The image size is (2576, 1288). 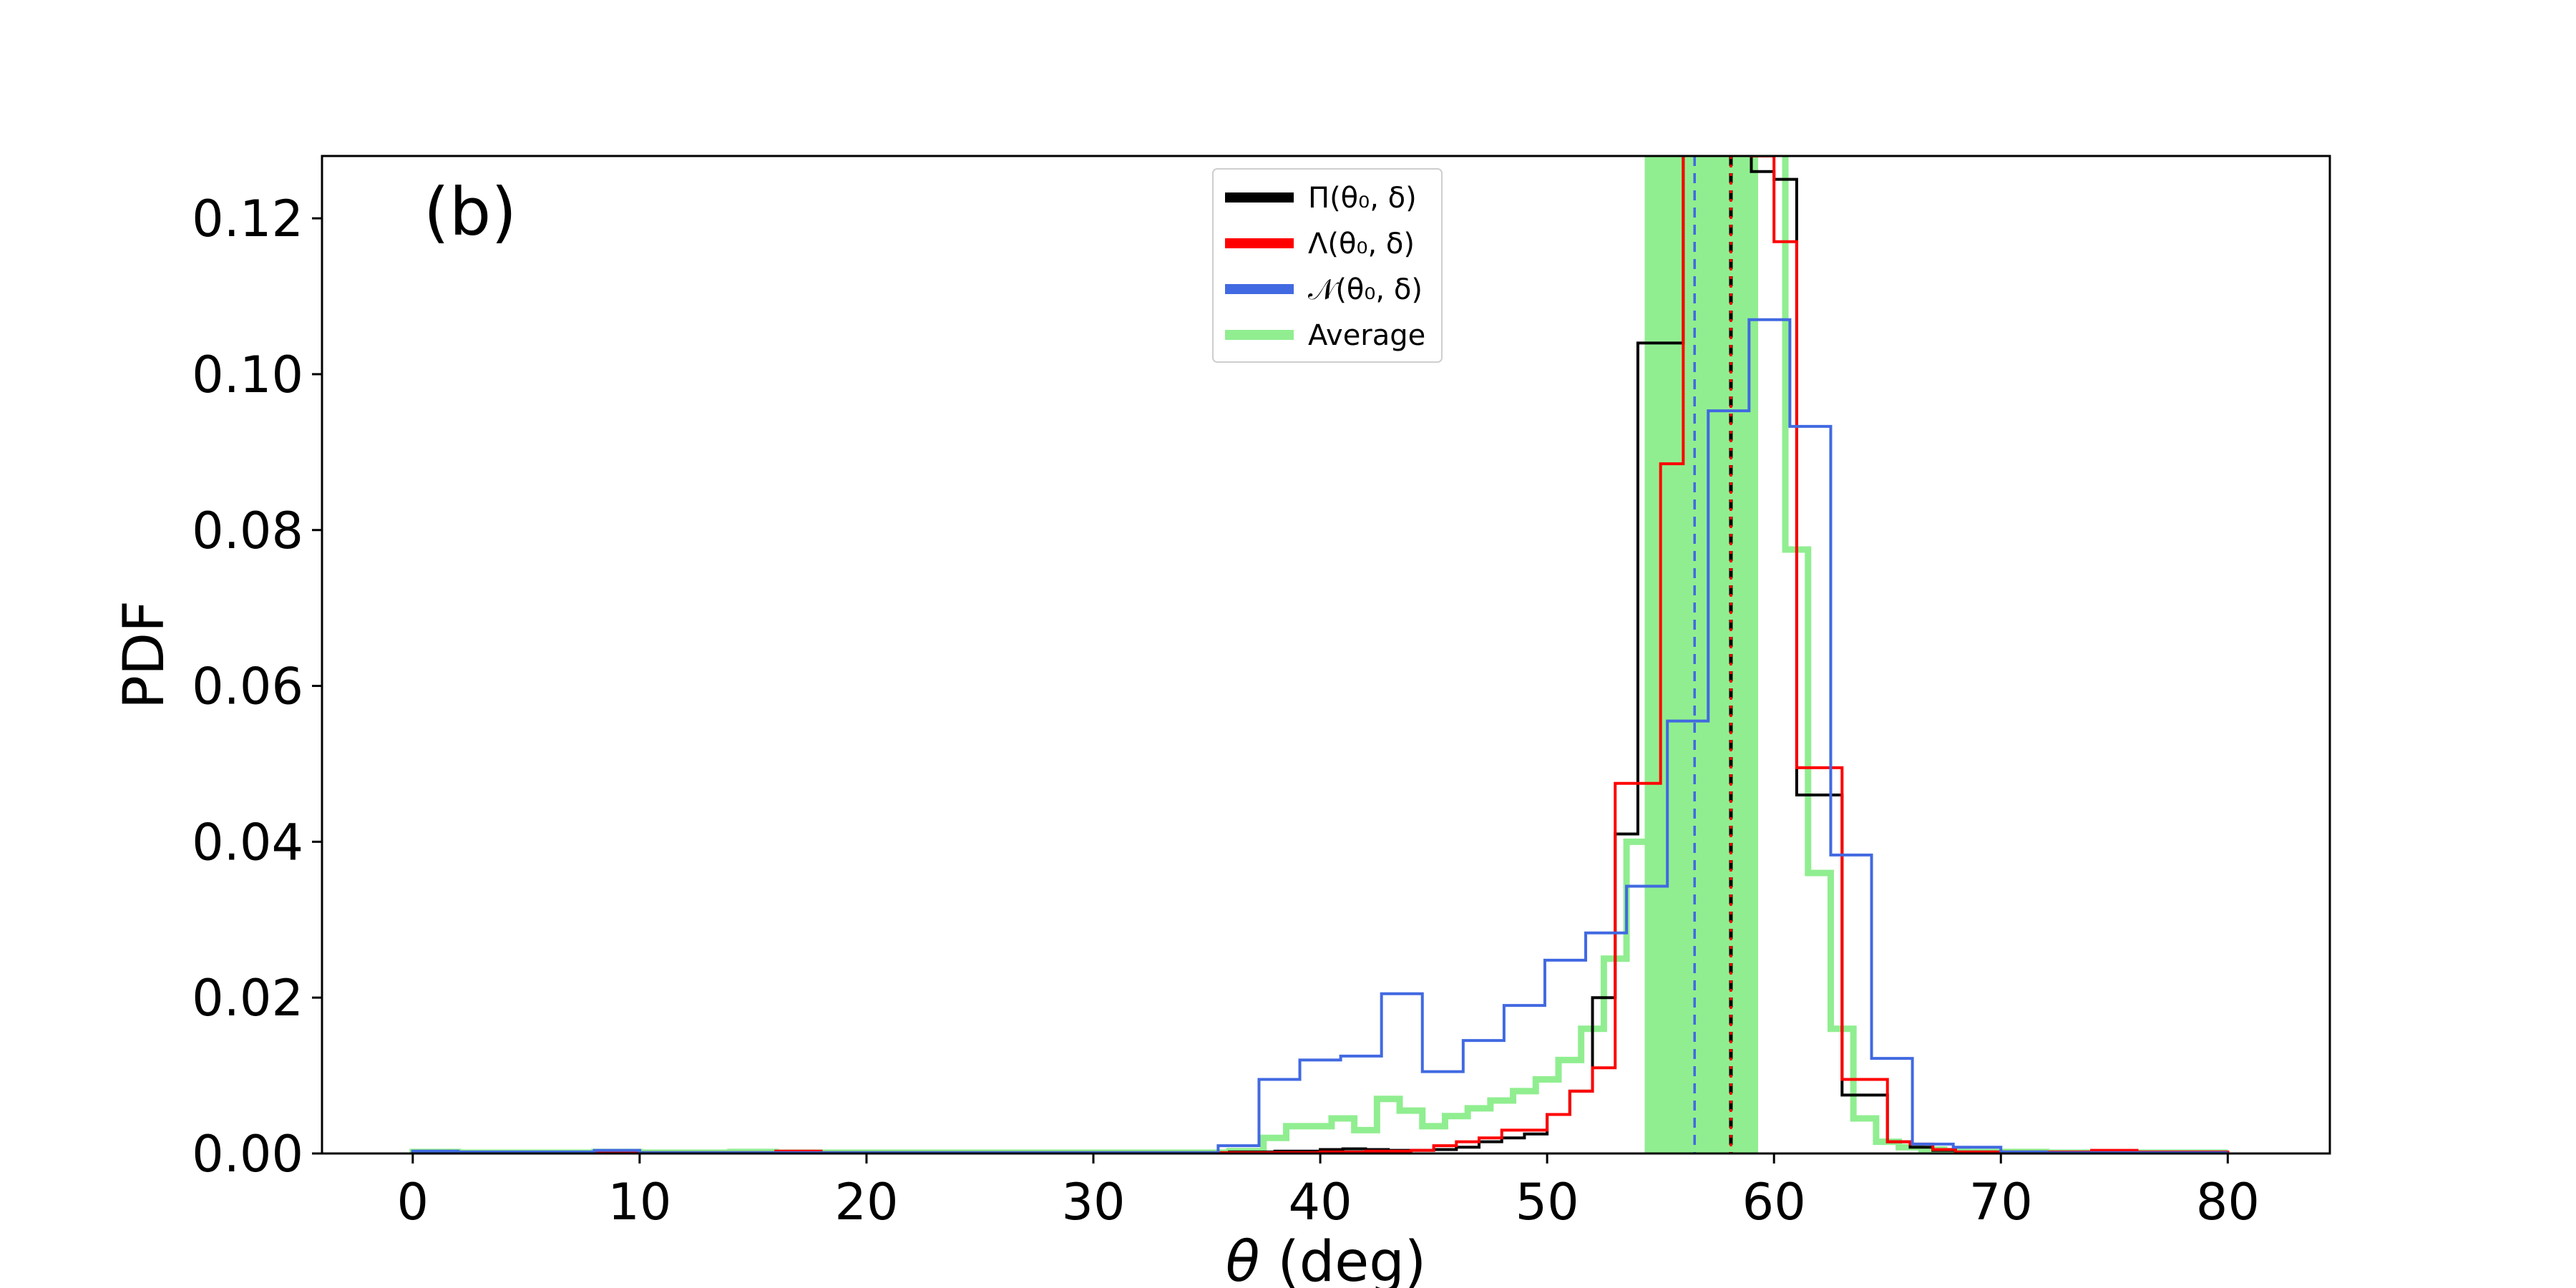 What do you see at coordinates (247, 998) in the screenshot?
I see `y-tick-label: 0.02` at bounding box center [247, 998].